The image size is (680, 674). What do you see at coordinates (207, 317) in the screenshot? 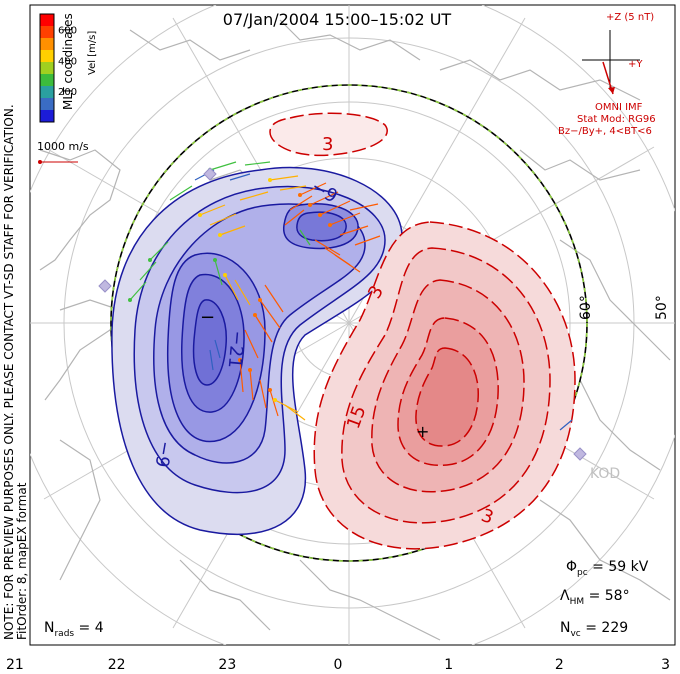
I see `minimum-marker: −` at bounding box center [207, 317].